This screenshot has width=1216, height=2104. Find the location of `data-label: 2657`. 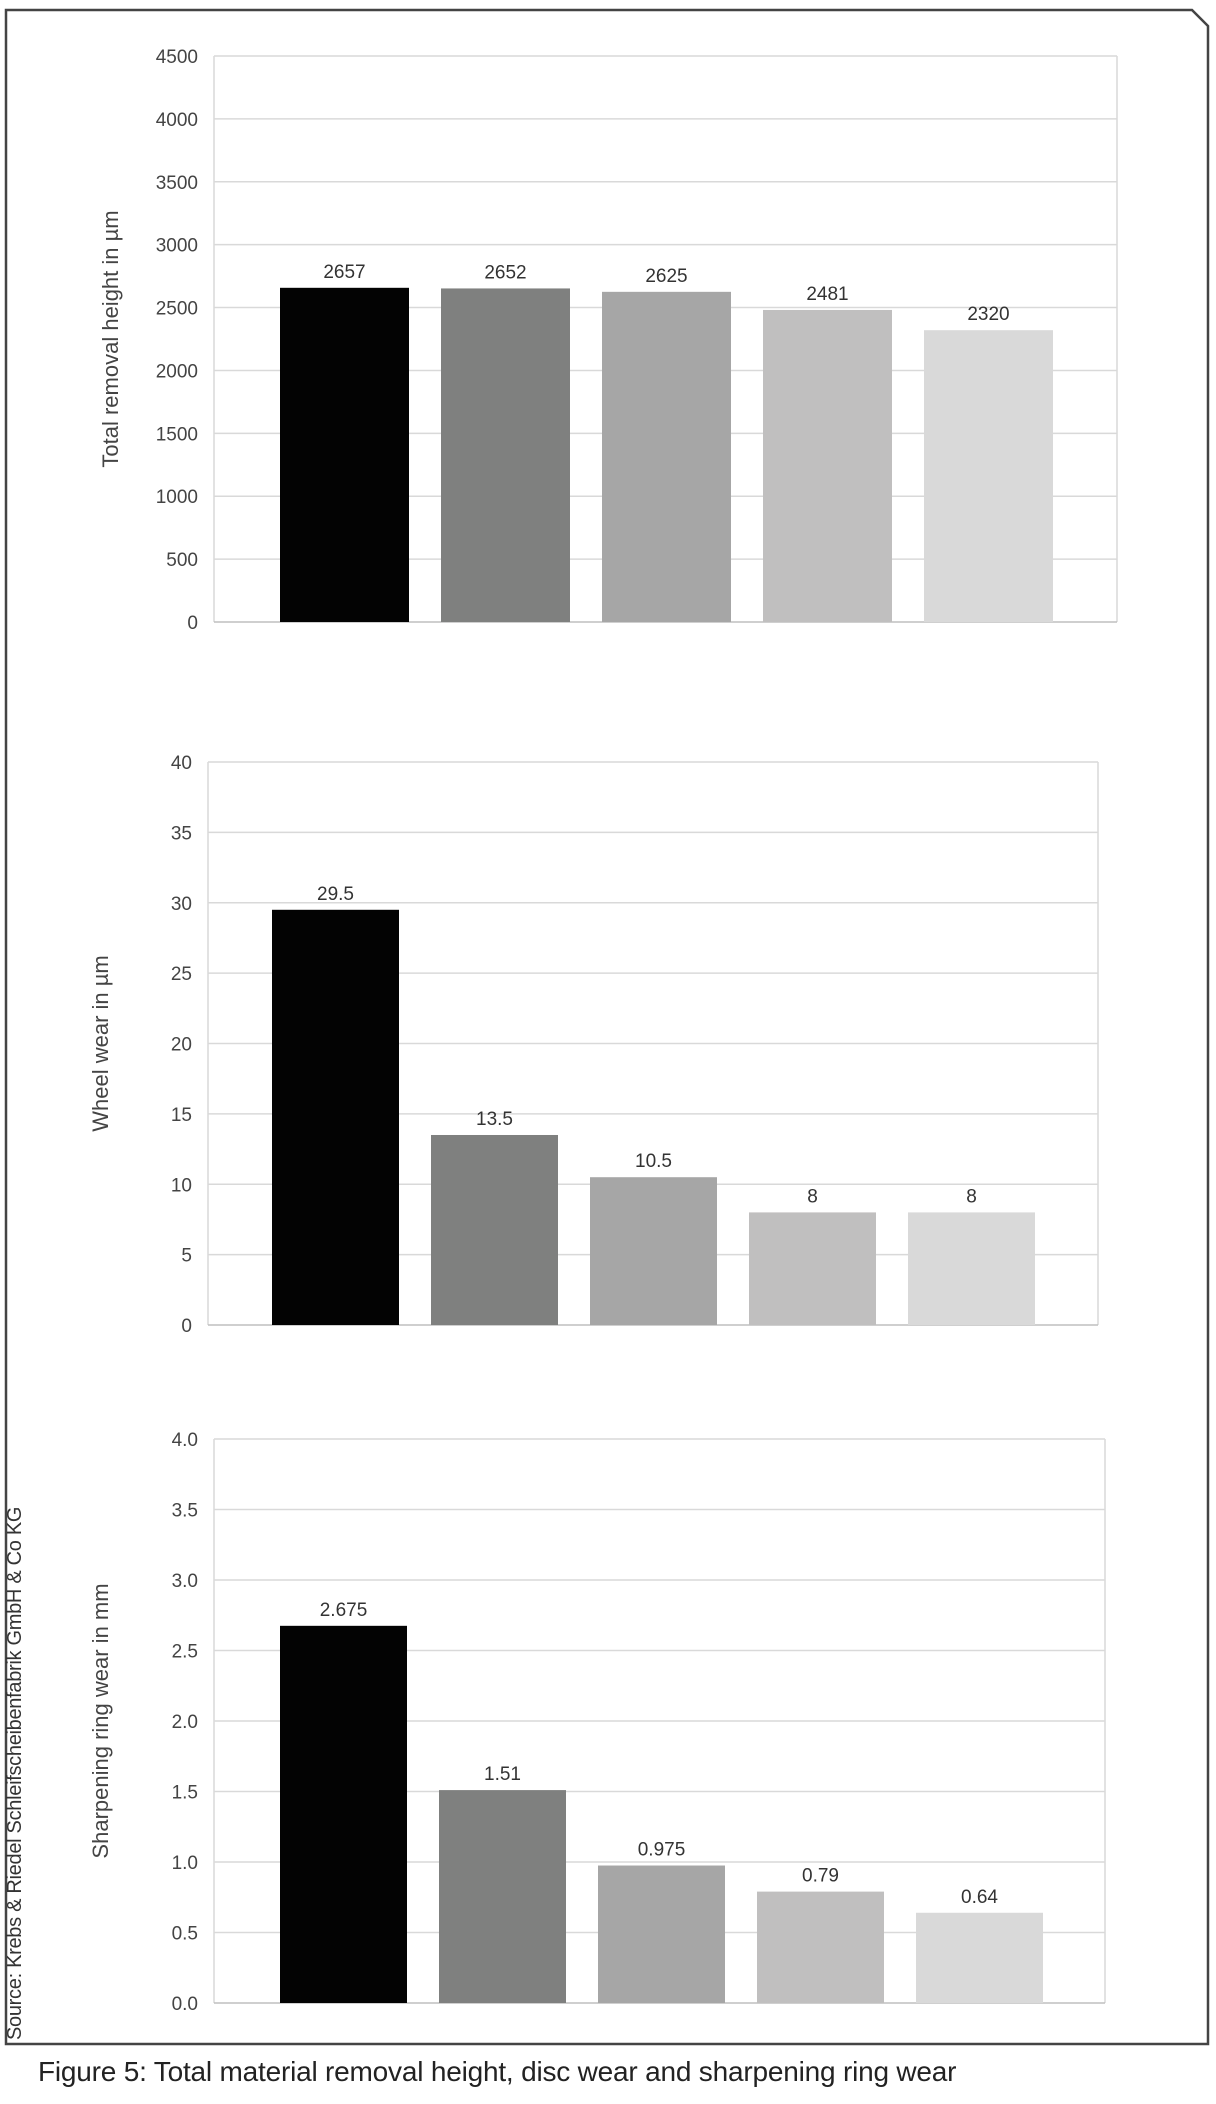

data-label: 2657 is located at coordinates (344, 272).